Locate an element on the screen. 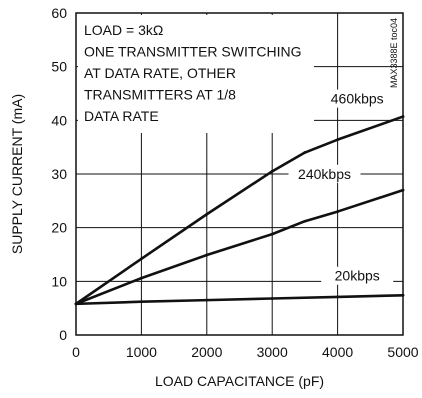 The image size is (422, 398). x-tick-label: 4000 is located at coordinates (337, 352).